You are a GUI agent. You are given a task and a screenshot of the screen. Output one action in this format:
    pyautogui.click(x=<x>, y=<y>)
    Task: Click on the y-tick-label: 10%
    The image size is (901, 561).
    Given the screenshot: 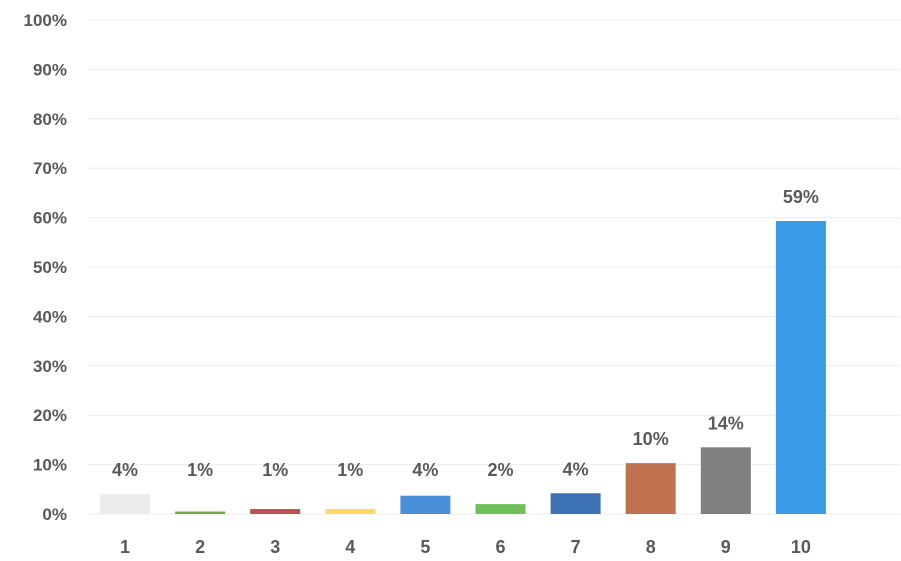 What is the action you would take?
    pyautogui.click(x=50, y=465)
    